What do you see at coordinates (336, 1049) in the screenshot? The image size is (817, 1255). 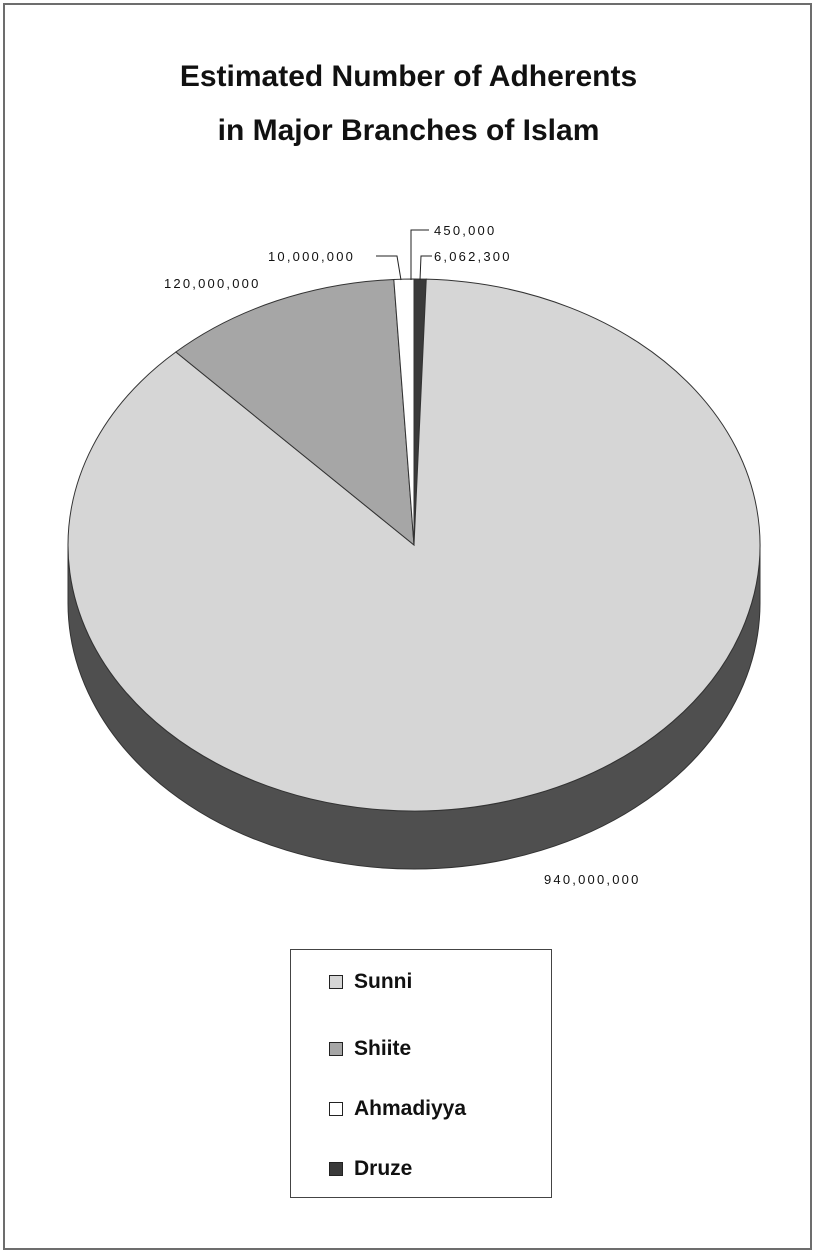 I see `legend-swatch-shiite` at bounding box center [336, 1049].